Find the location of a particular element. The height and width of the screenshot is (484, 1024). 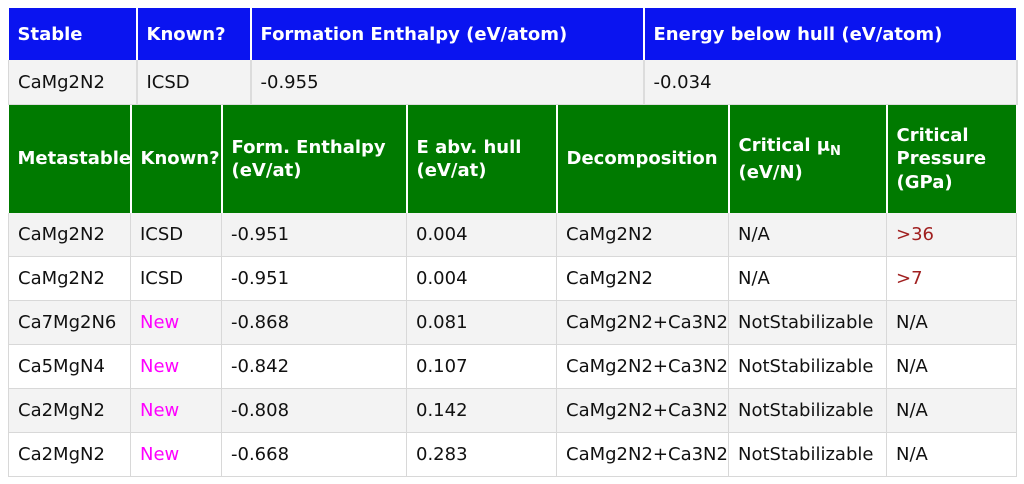

header-critical-pressure-line3: (GPa) is located at coordinates (924, 182).